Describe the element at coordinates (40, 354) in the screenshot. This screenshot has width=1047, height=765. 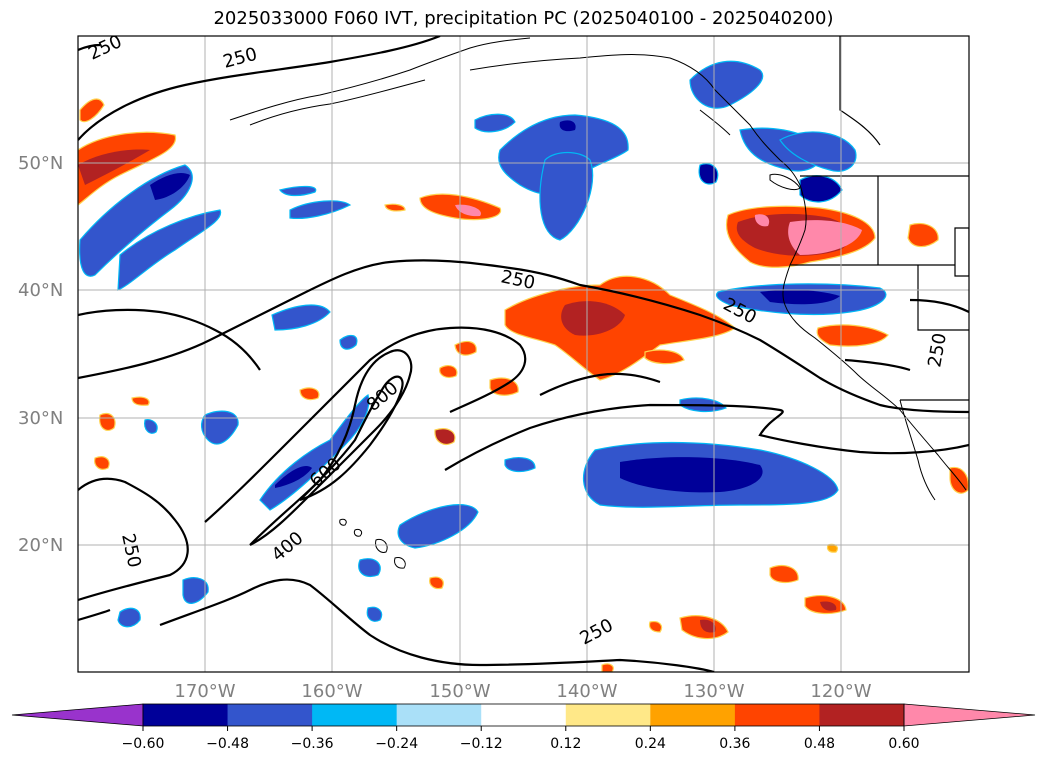
I see `latitude-labels: 50°N 40°N 30°N 20°N` at that location.